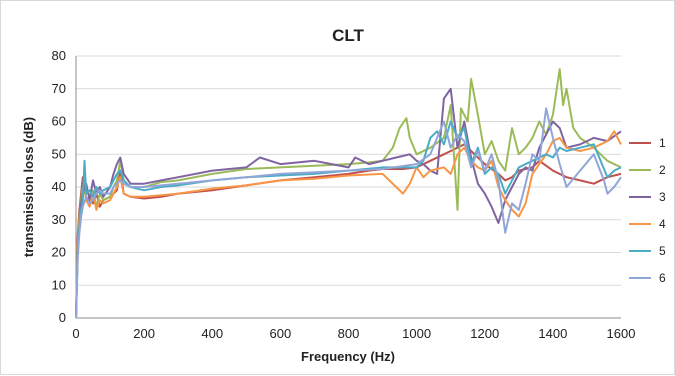 The image size is (675, 376). Describe the element at coordinates (621, 333) in the screenshot. I see `x-tick-label: 1600` at that location.